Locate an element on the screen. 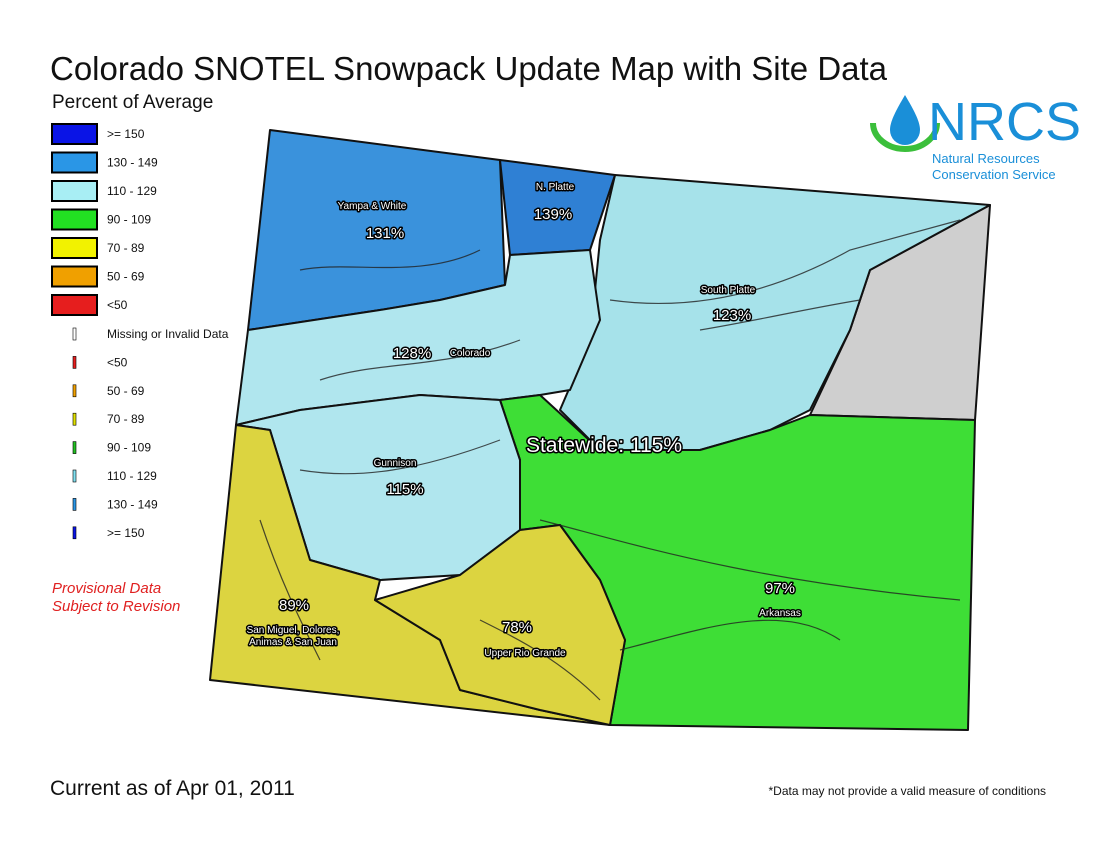 This screenshot has width=1100, height=850. basin-name: Gunnison is located at coordinates (395, 463).